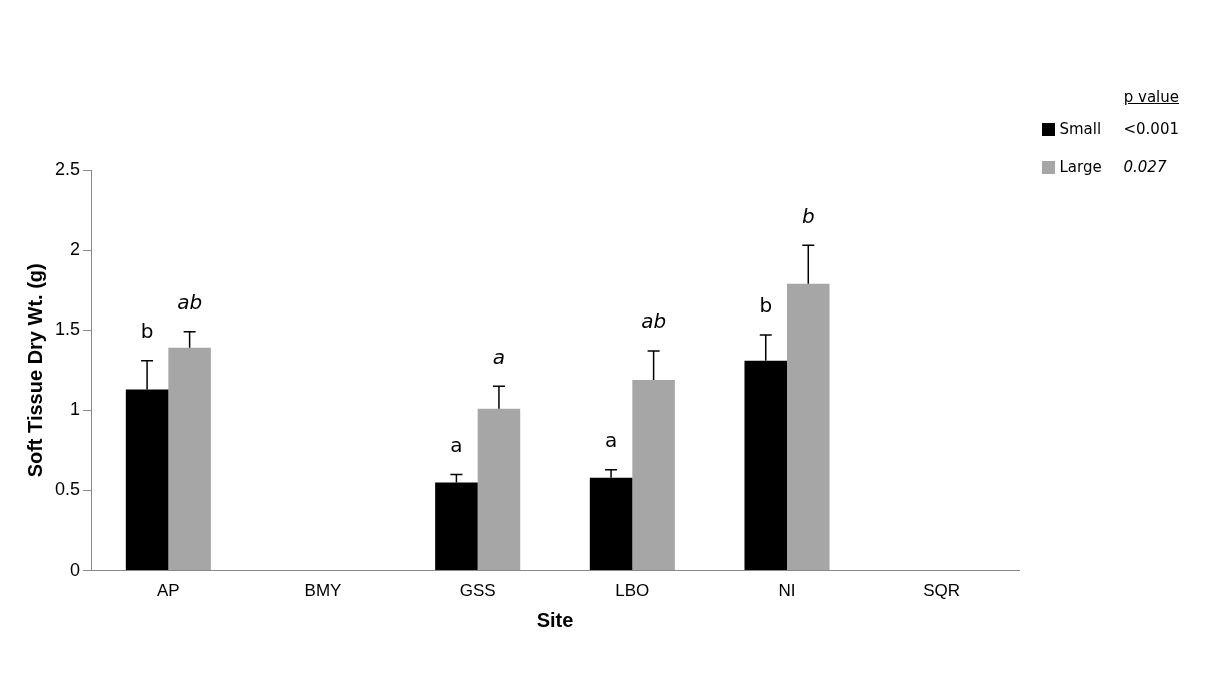 This screenshot has height=677, width=1209. What do you see at coordinates (477, 591) in the screenshot?
I see `x-tick-label: GSS` at bounding box center [477, 591].